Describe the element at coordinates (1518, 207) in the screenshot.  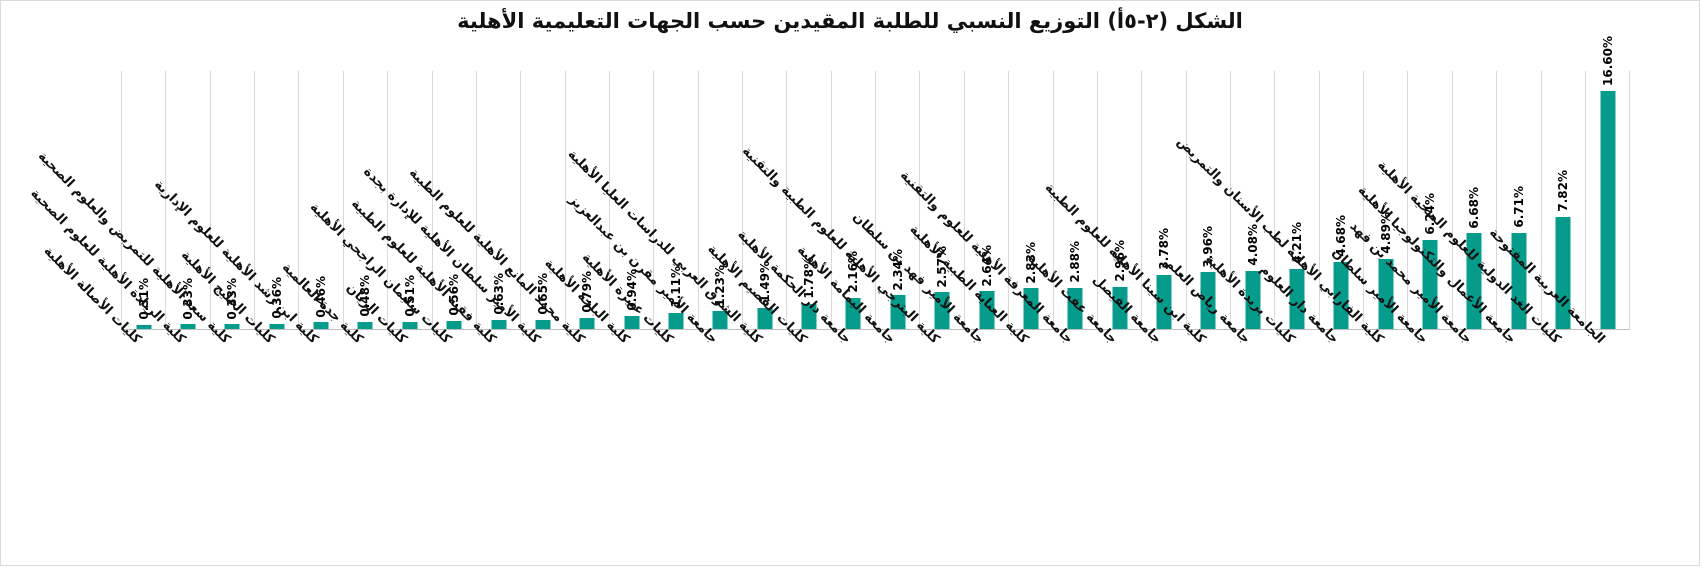
I see `value-label: 6.71%` at that location.